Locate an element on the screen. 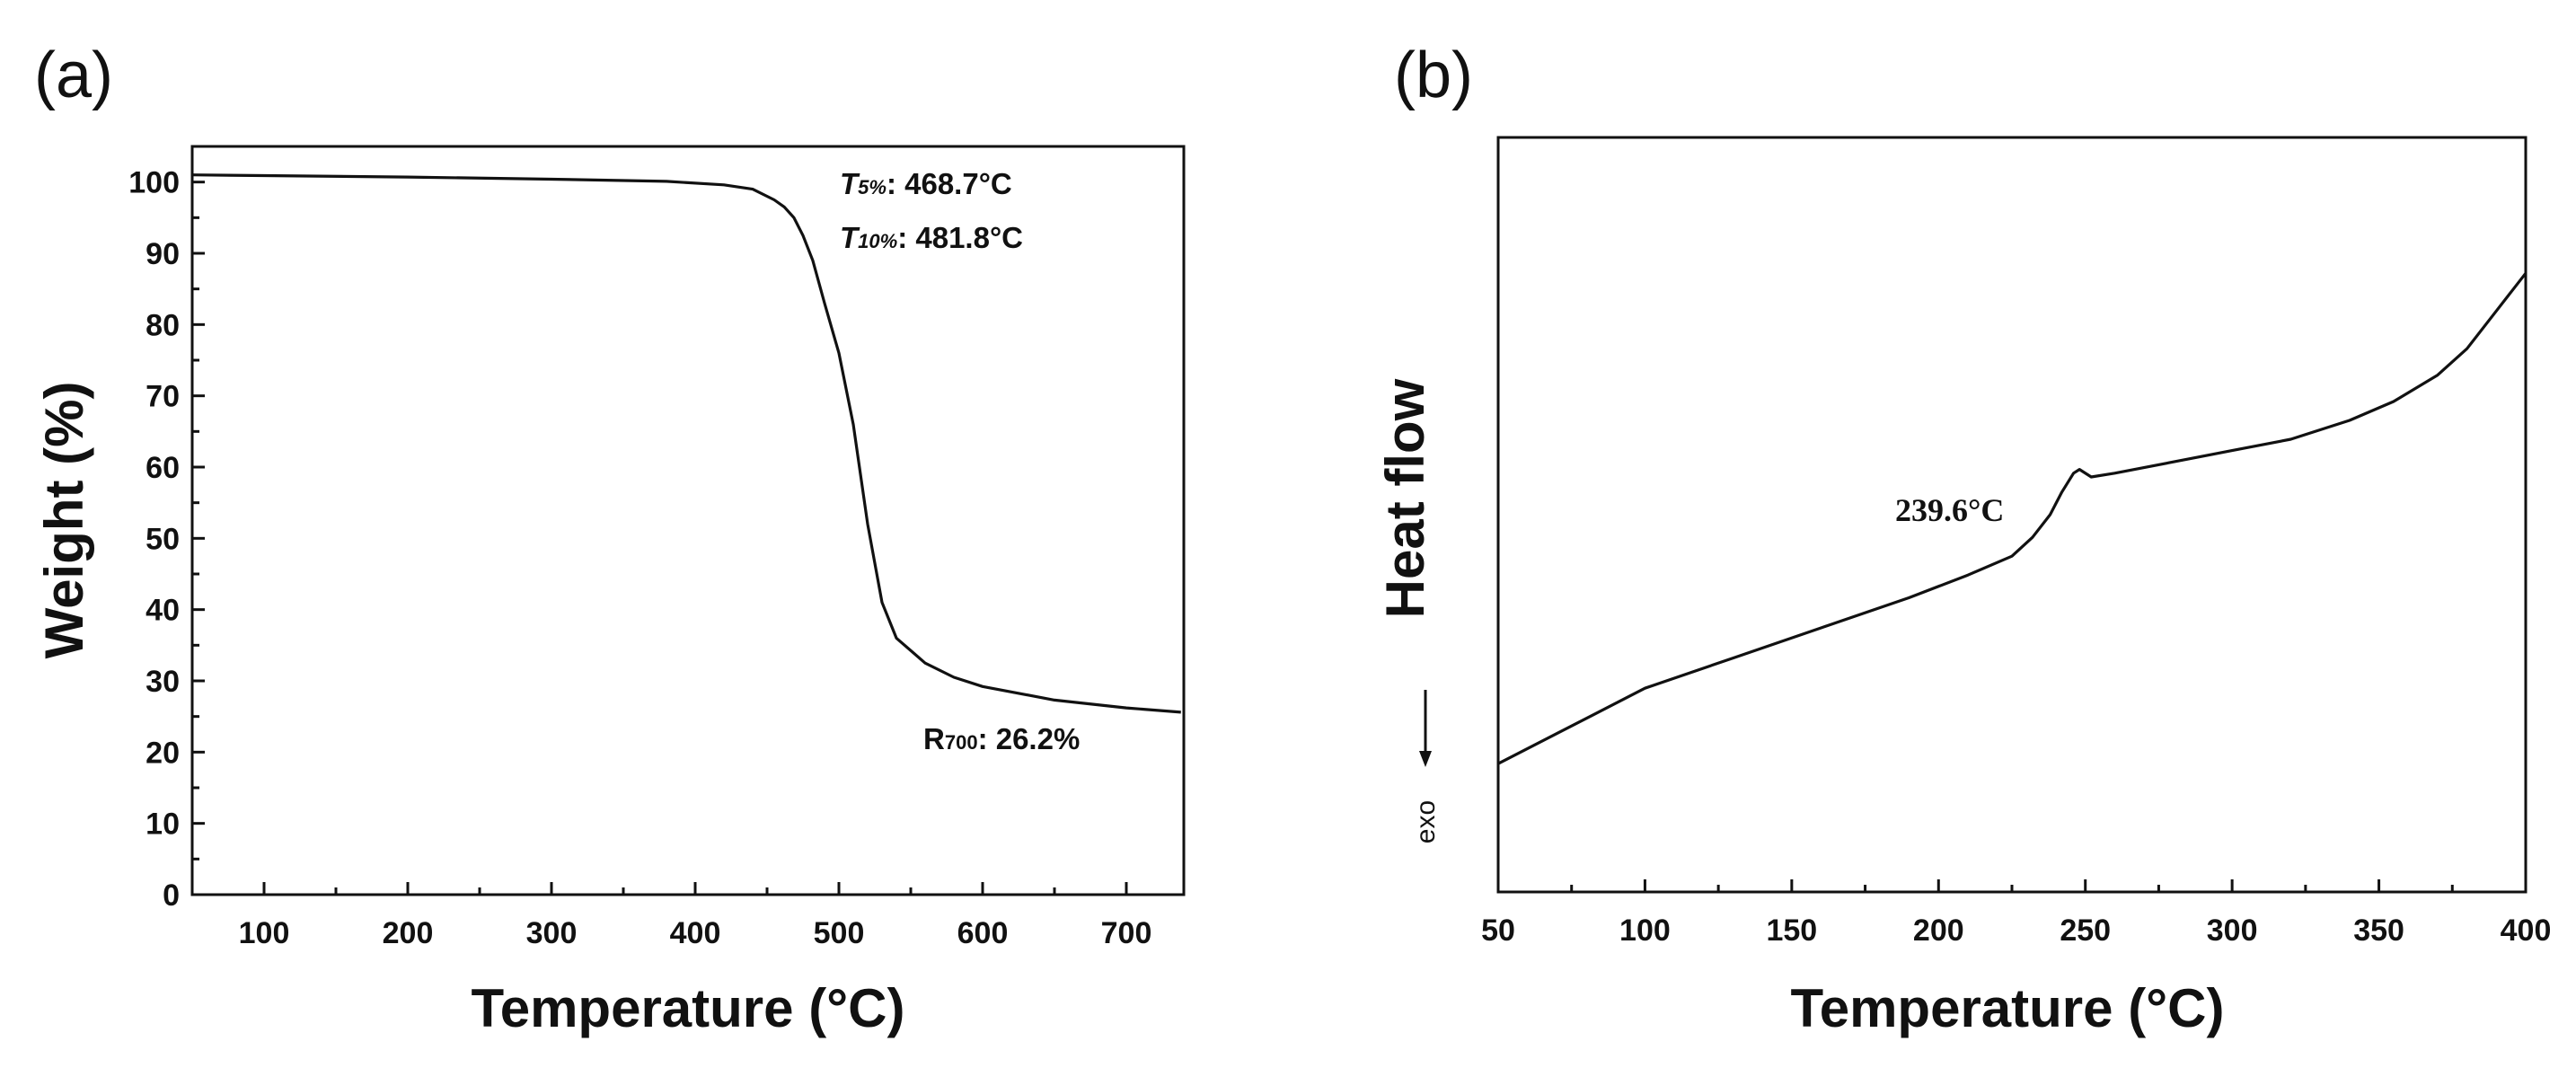 This screenshot has height=1068, width=2576. t5-subscript: 5% is located at coordinates (872, 187).